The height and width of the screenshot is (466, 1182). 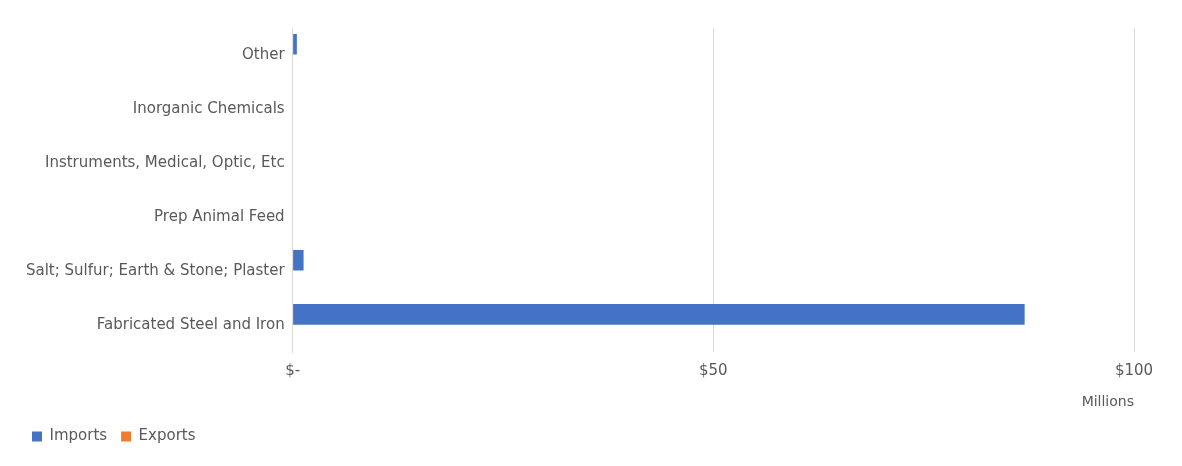 What do you see at coordinates (1107, 401) in the screenshot?
I see `x-axis-title: Millions` at bounding box center [1107, 401].